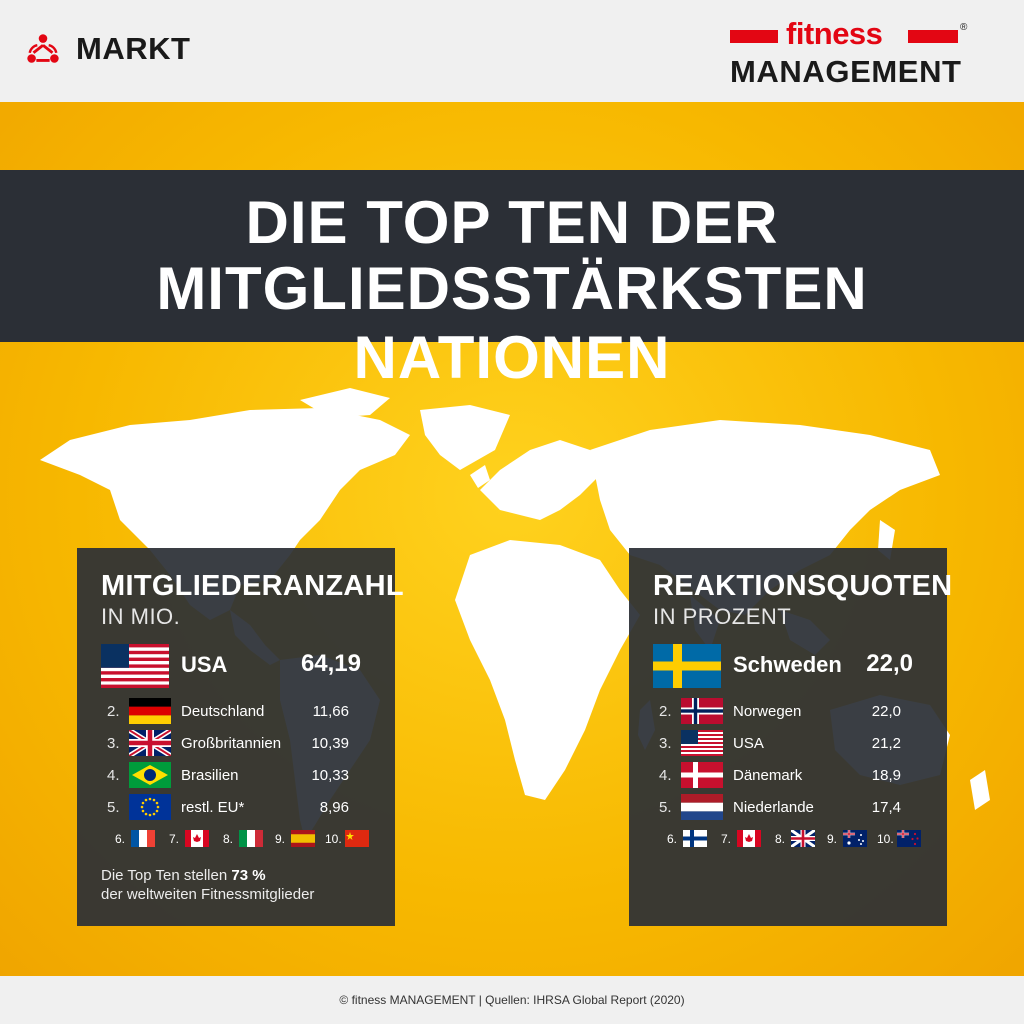 The image size is (1024, 1024). I want to click on finland-flag-icon, so click(695, 838).